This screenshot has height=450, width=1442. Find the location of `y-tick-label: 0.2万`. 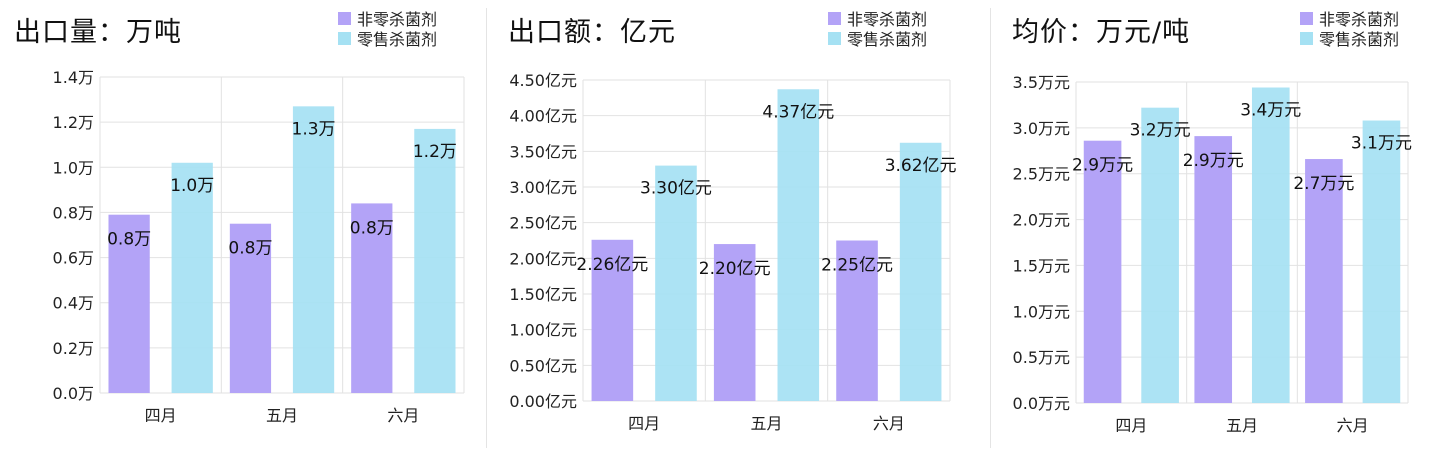

y-tick-label: 0.2万 is located at coordinates (73, 348).